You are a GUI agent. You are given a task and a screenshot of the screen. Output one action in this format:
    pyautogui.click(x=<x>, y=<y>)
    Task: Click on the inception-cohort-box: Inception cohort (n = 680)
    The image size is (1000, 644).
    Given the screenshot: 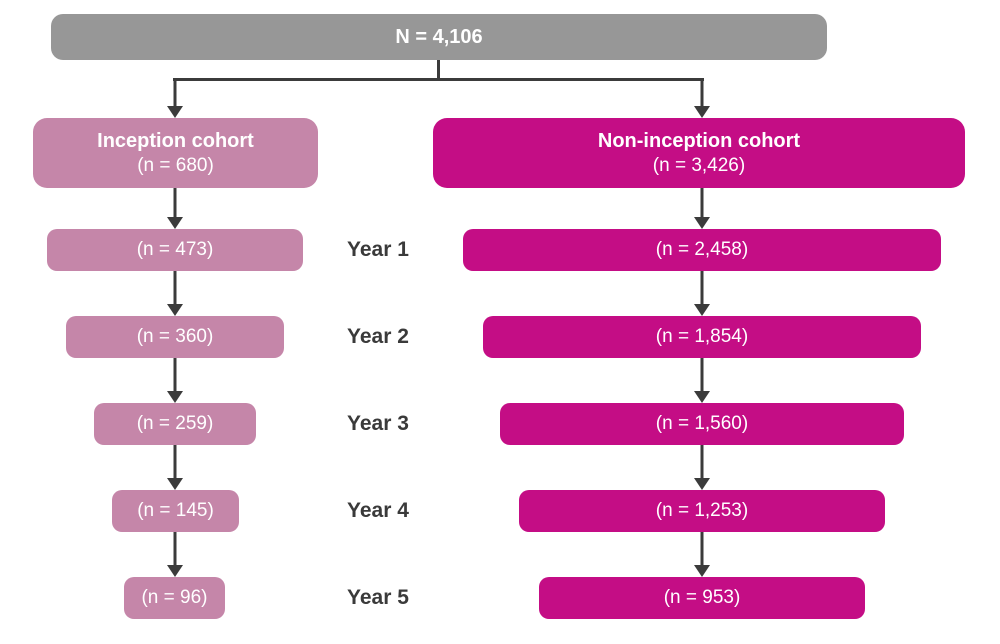 What is the action you would take?
    pyautogui.click(x=175, y=153)
    